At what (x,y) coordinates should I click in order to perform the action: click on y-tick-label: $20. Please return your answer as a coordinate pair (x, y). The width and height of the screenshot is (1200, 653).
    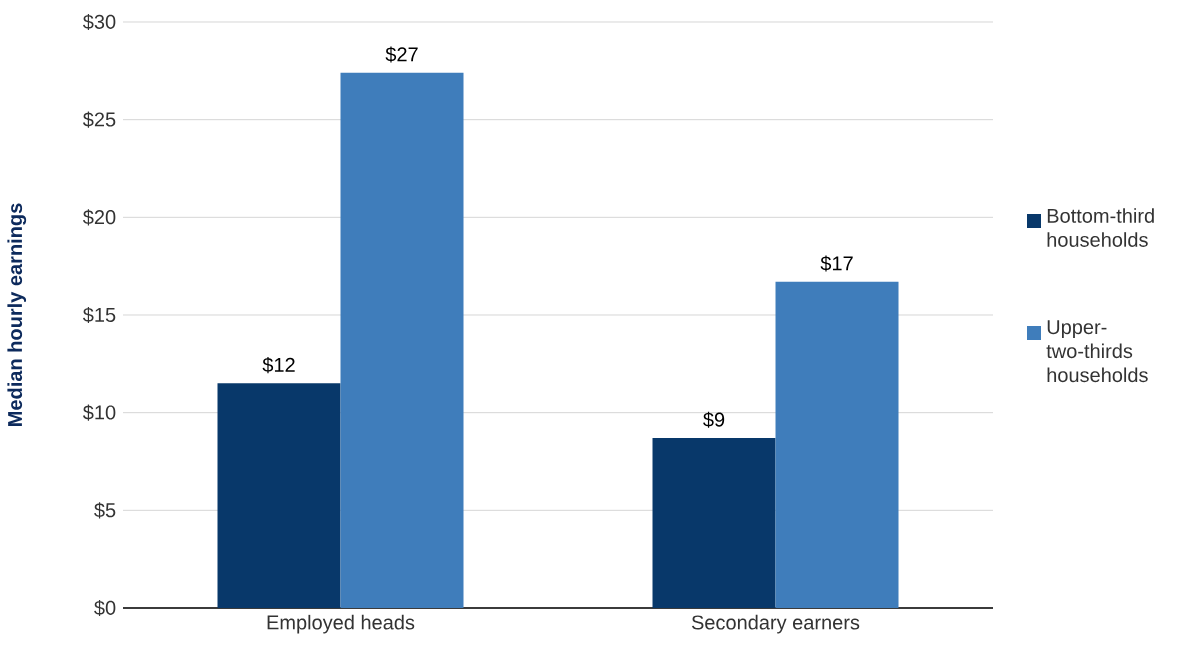
    Looking at the image, I should click on (99, 217).